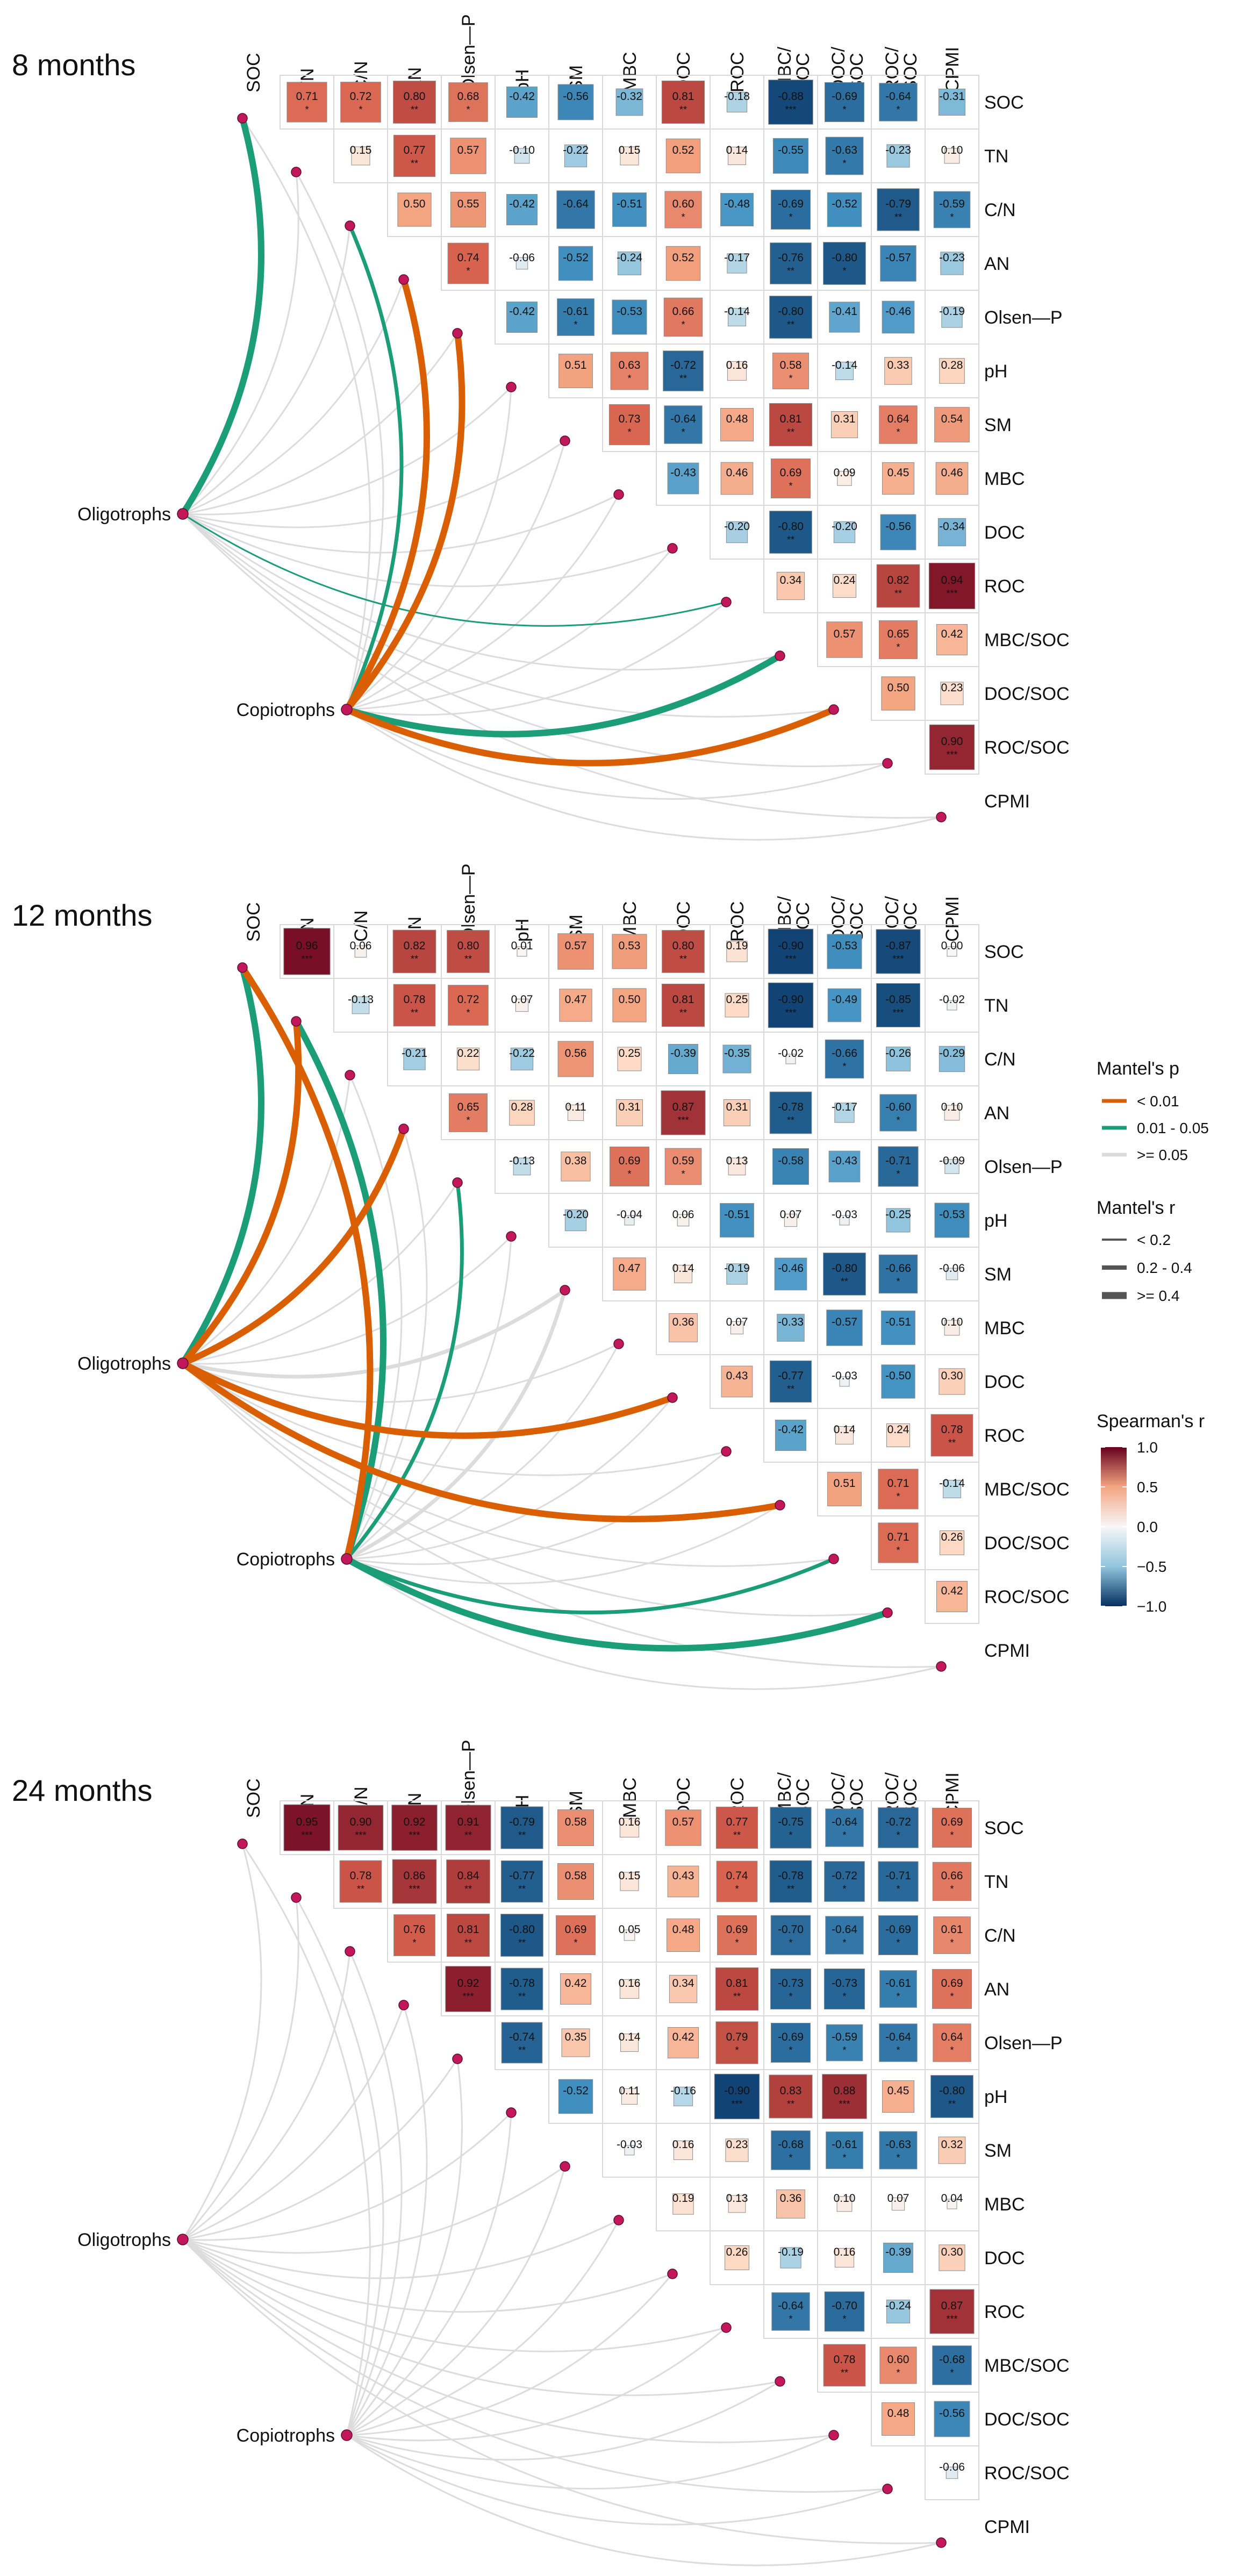 The image size is (1239, 2576). I want to click on heatmap-value: -0.17, so click(844, 1107).